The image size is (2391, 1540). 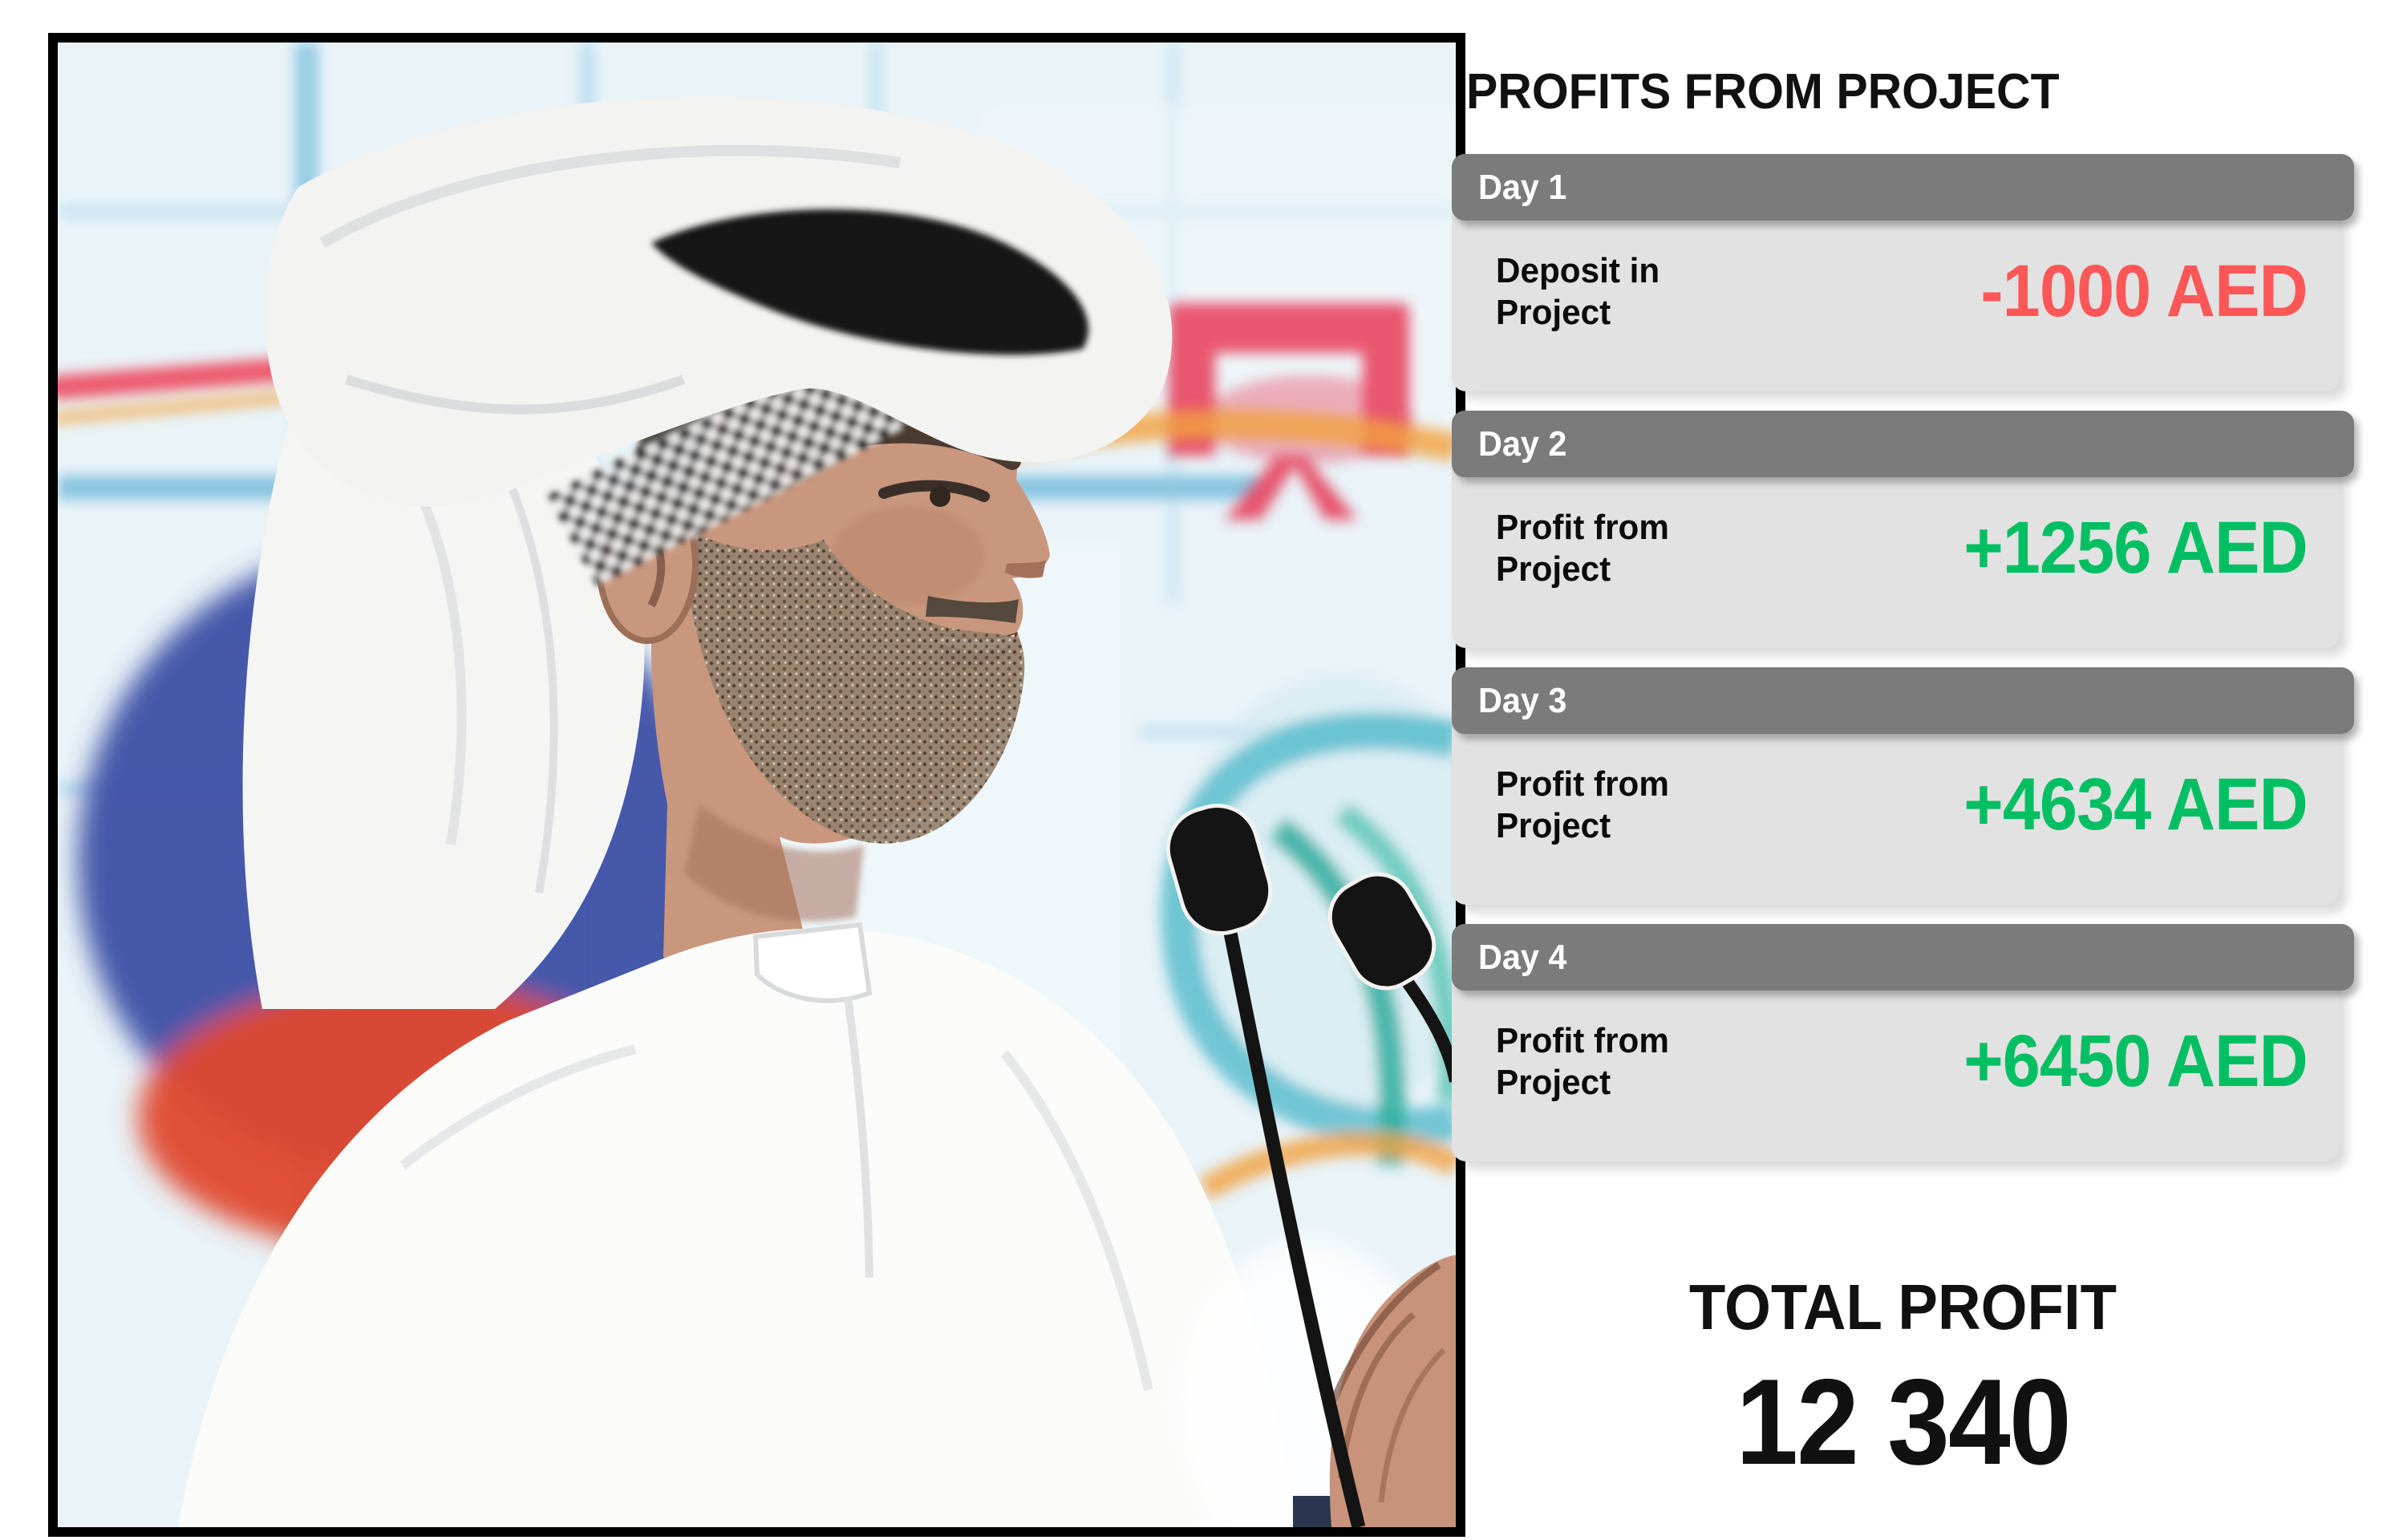 I want to click on total-profit-value: 12 340, so click(x=1904, y=1422).